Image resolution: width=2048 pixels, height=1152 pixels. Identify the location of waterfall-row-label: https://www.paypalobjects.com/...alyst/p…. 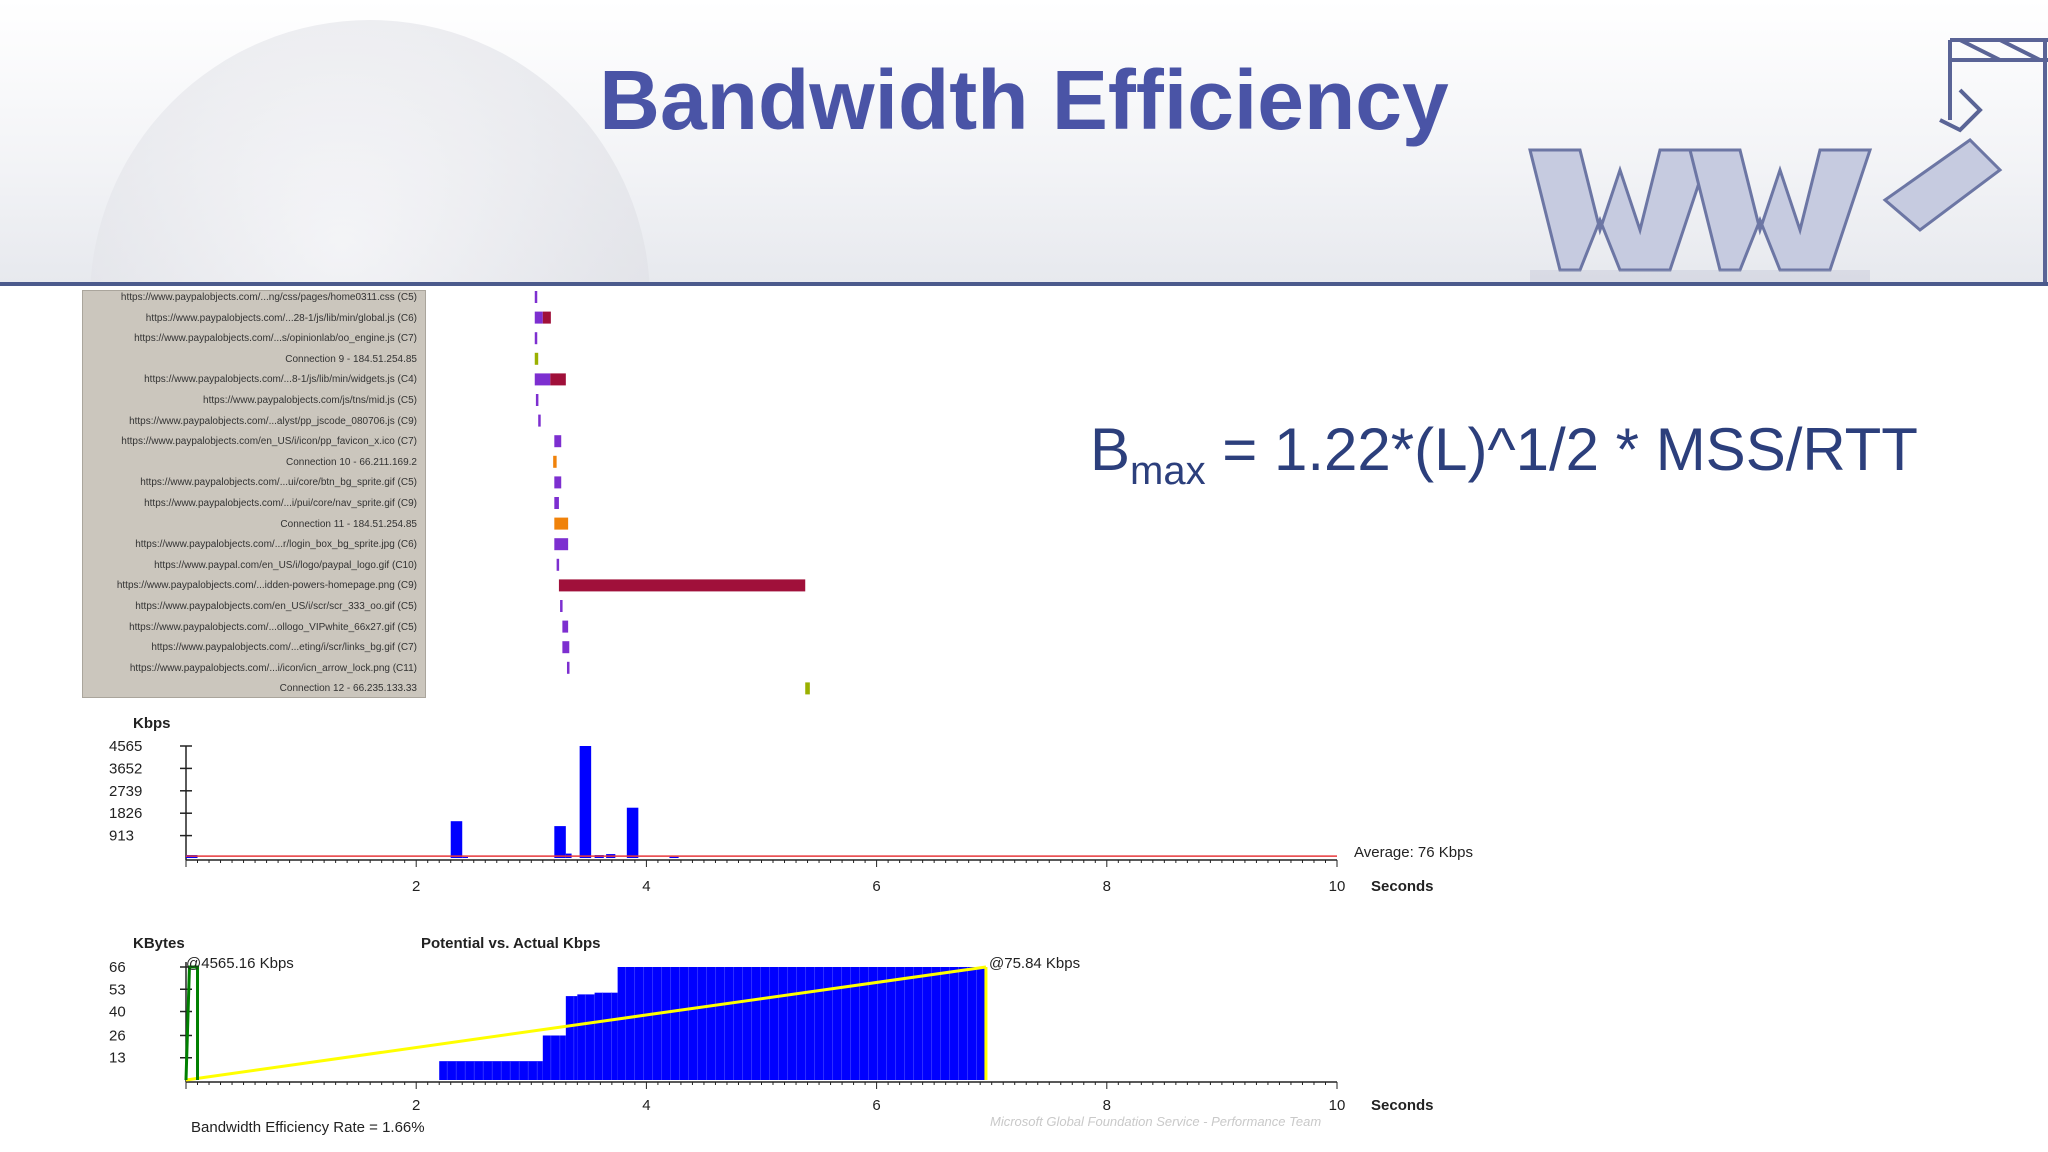
(273, 421).